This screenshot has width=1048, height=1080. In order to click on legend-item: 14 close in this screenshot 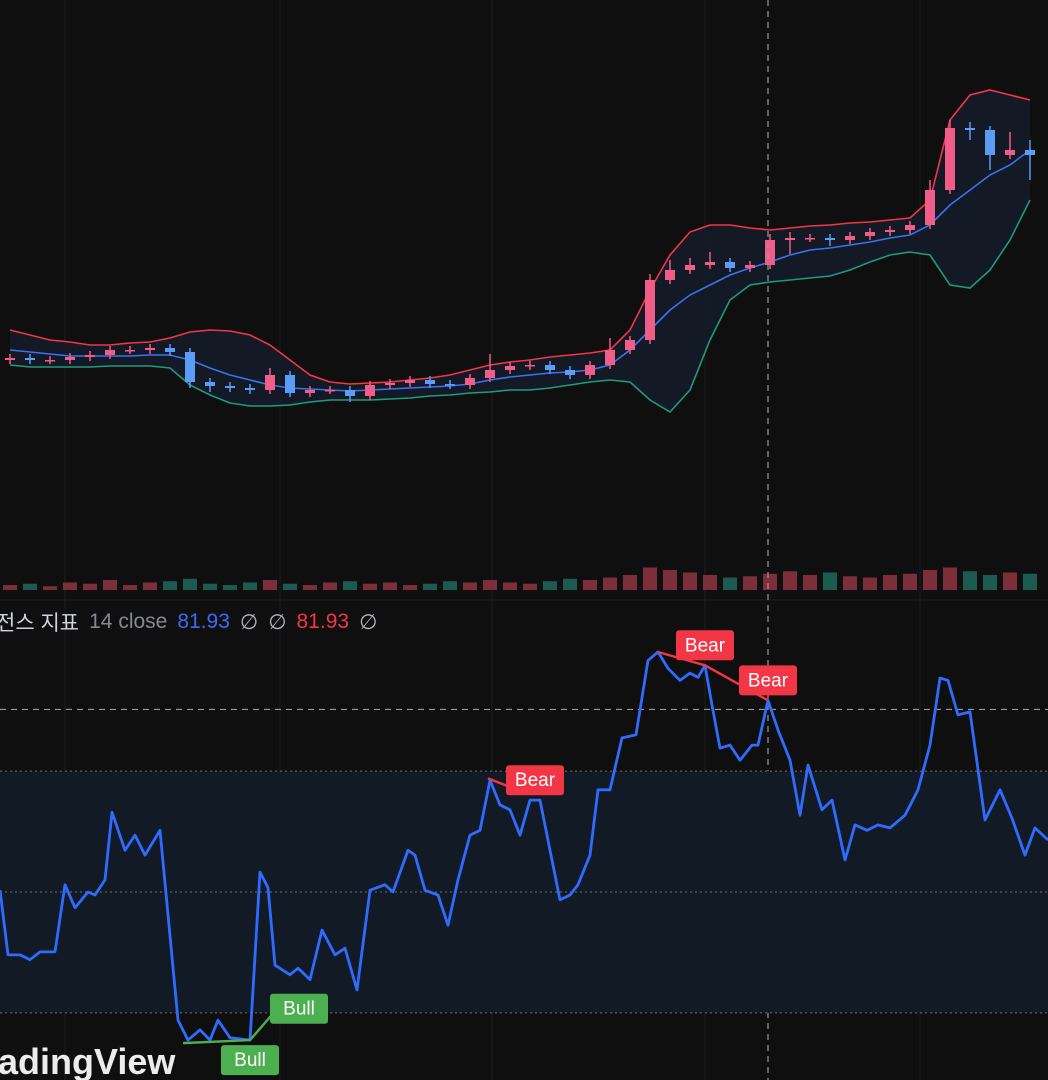, I will do `click(128, 621)`.